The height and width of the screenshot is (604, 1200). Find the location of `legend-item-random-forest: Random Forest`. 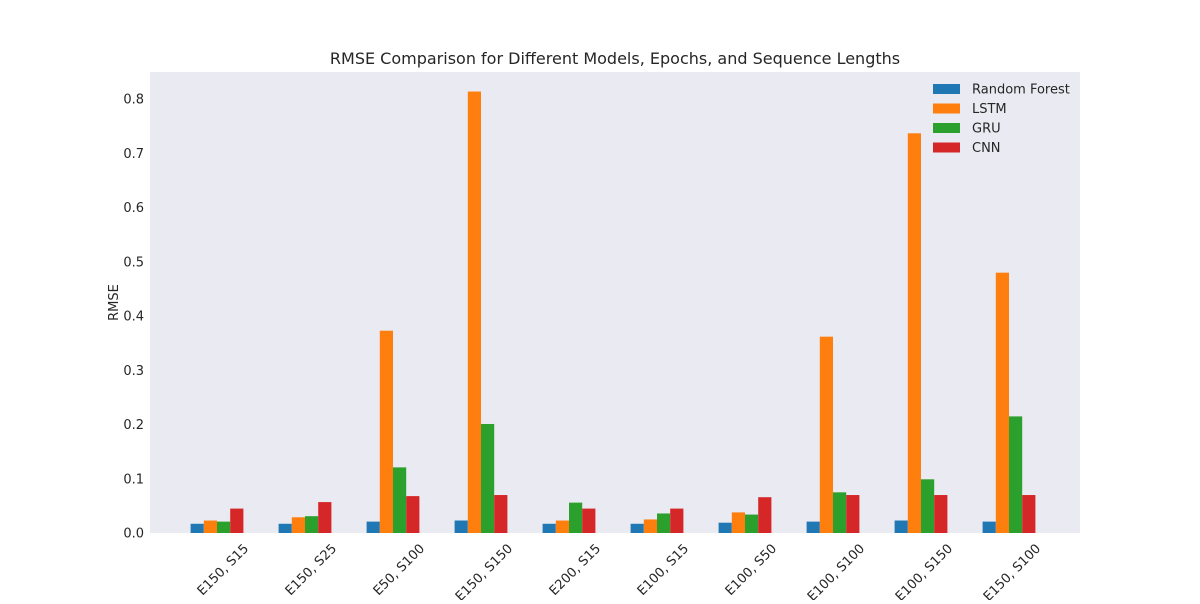

legend-item-random-forest: Random Forest is located at coordinates (1001, 90).